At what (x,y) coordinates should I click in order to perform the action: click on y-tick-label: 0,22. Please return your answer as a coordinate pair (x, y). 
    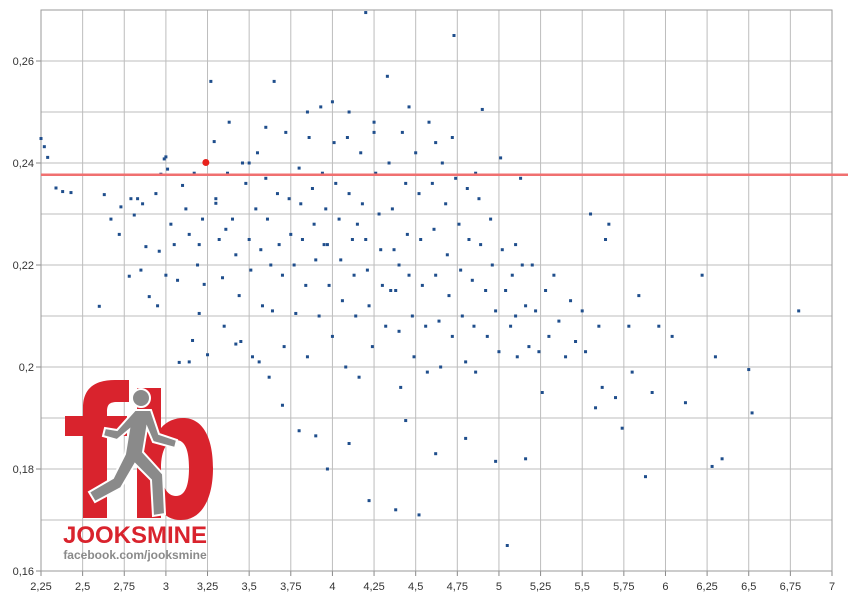
    Looking at the image, I should click on (23, 266).